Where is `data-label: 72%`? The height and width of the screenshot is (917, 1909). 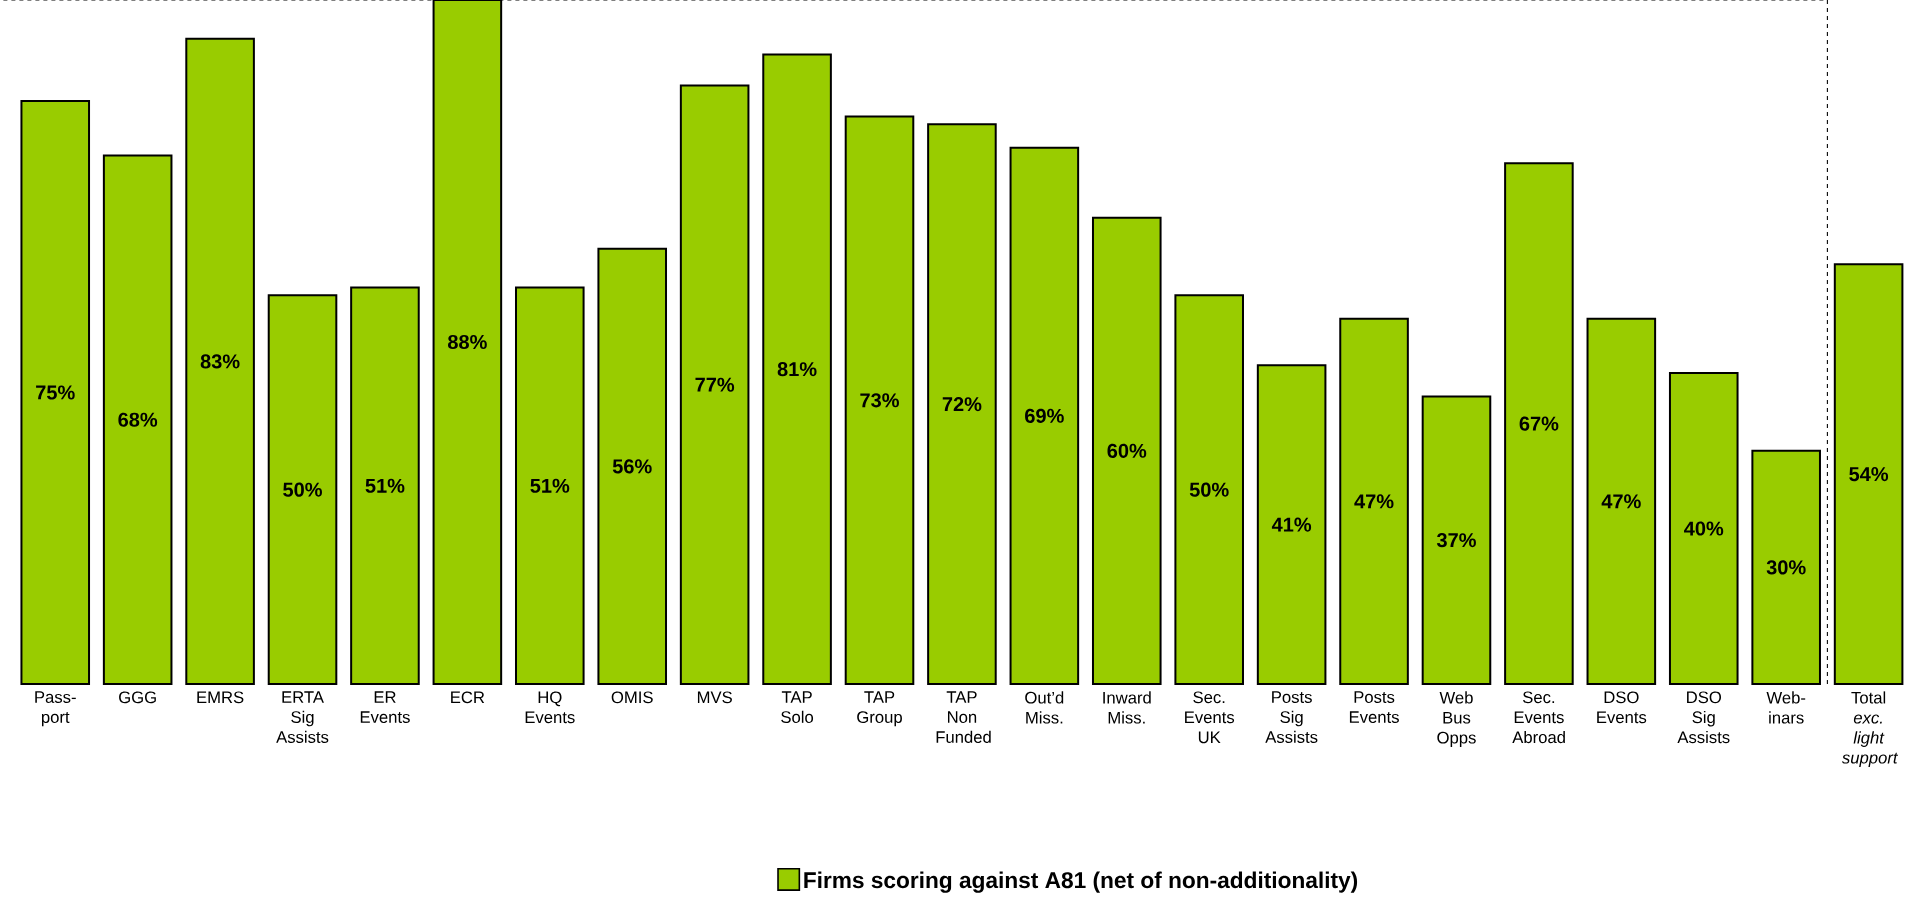
data-label: 72% is located at coordinates (962, 404).